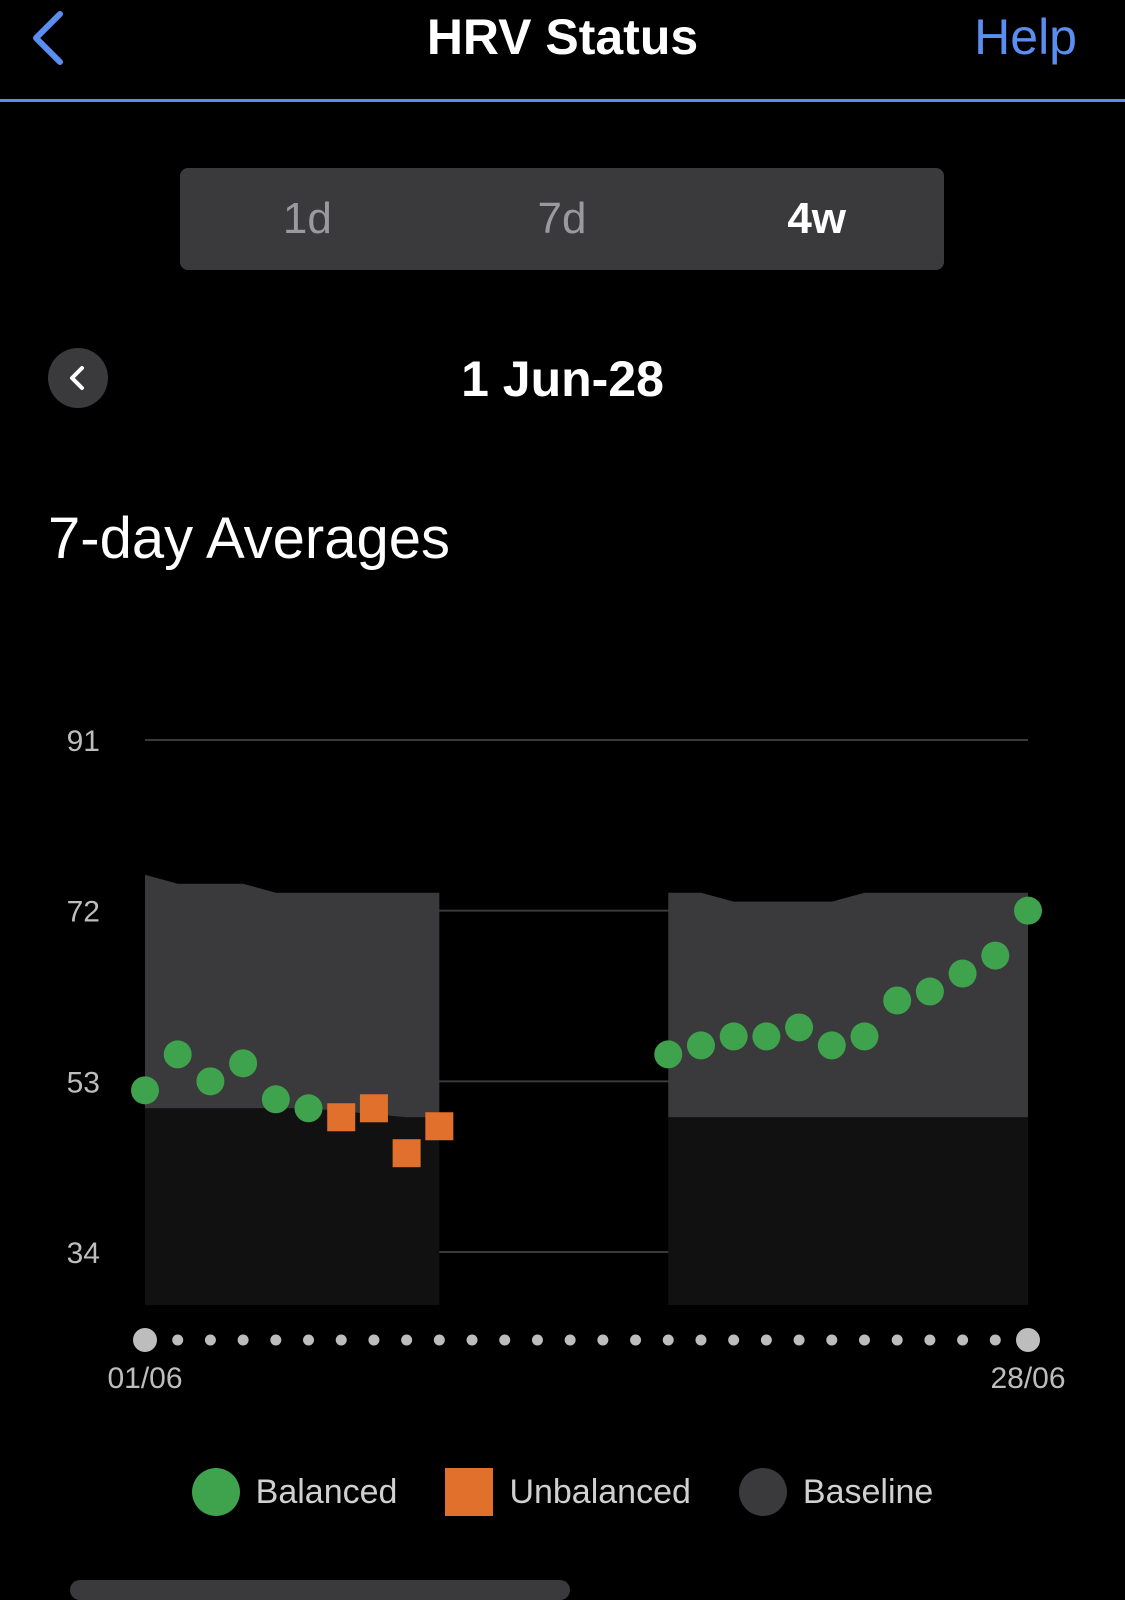 The height and width of the screenshot is (1600, 1125). I want to click on nav-bar: HRV Status Help, so click(562, 51).